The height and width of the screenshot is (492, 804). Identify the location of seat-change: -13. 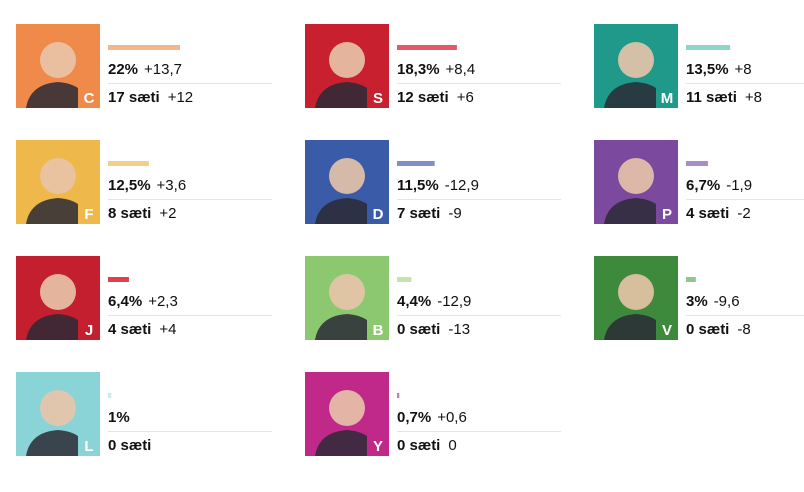
(459, 329).